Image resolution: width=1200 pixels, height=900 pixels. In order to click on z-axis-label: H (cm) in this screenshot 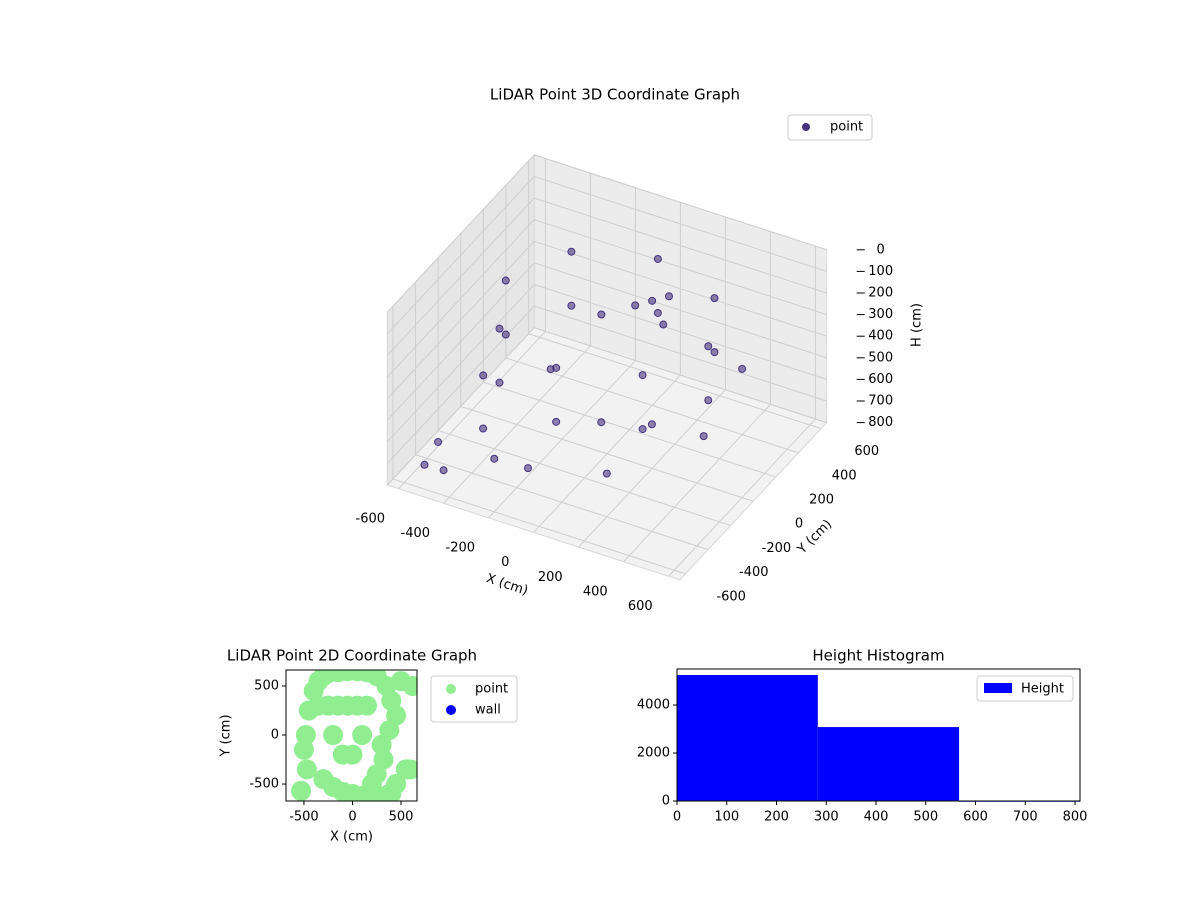, I will do `click(917, 325)`.